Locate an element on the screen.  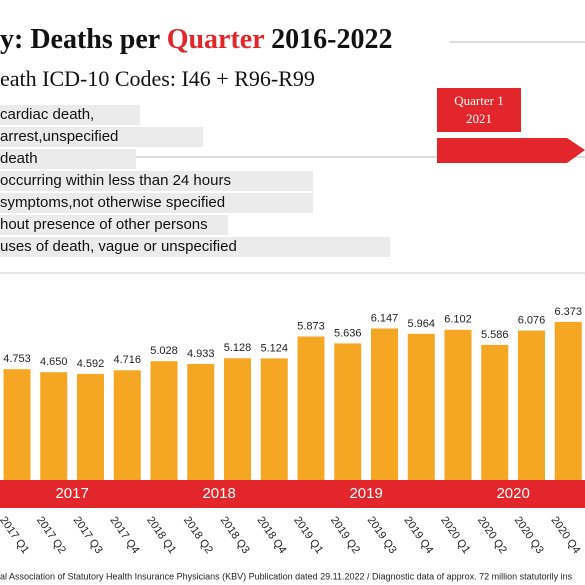
code-line: arrest,unspecified is located at coordinates (59, 136).